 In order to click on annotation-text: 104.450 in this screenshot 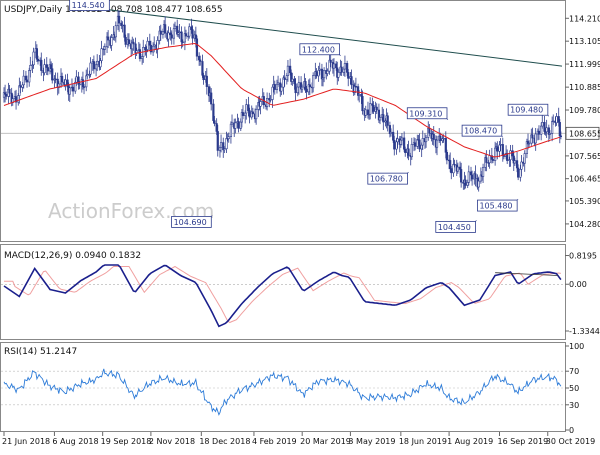, I will do `click(454, 227)`.